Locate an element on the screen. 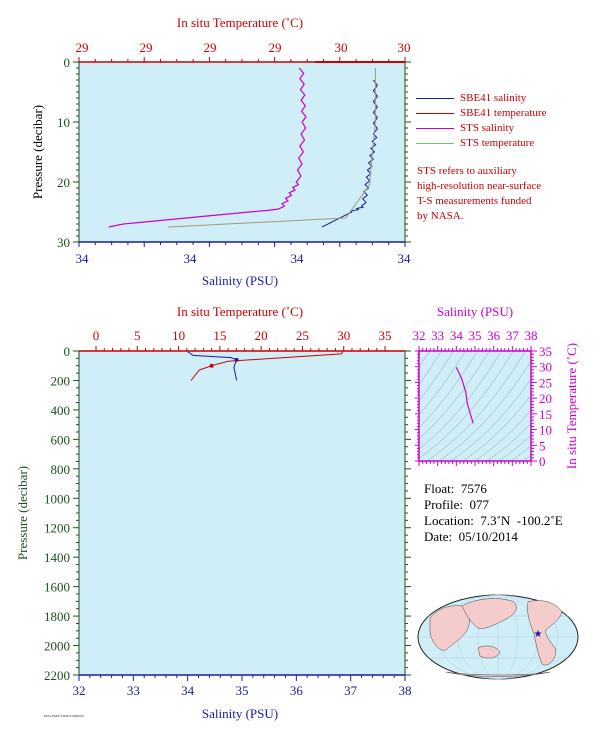  top-chart-plot-area is located at coordinates (242, 152).